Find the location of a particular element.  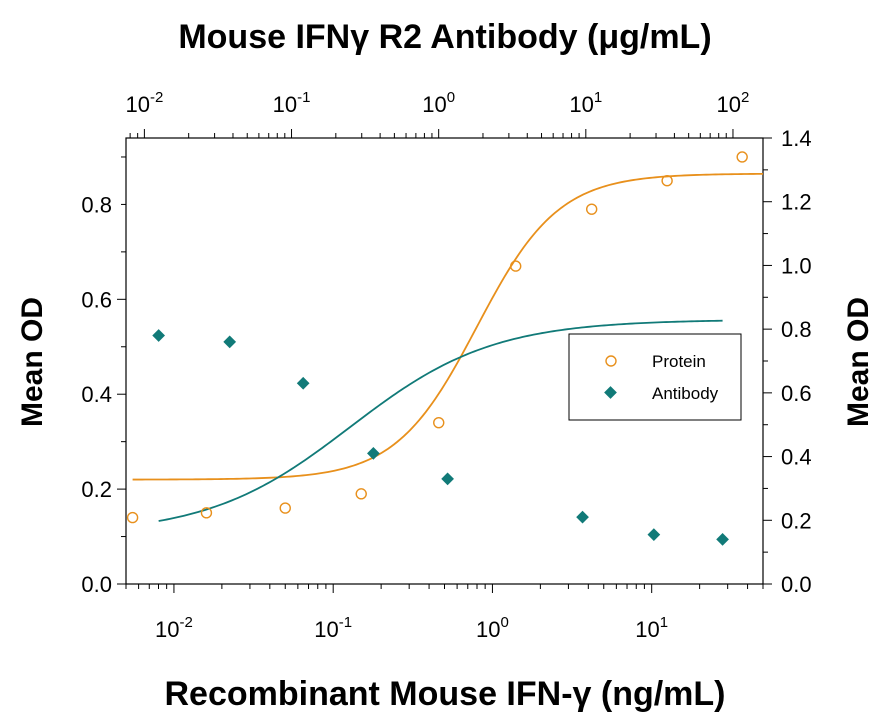

x-axis-label: Recombinant Mouse IFN-γ (ng/mL) is located at coordinates (445, 694).